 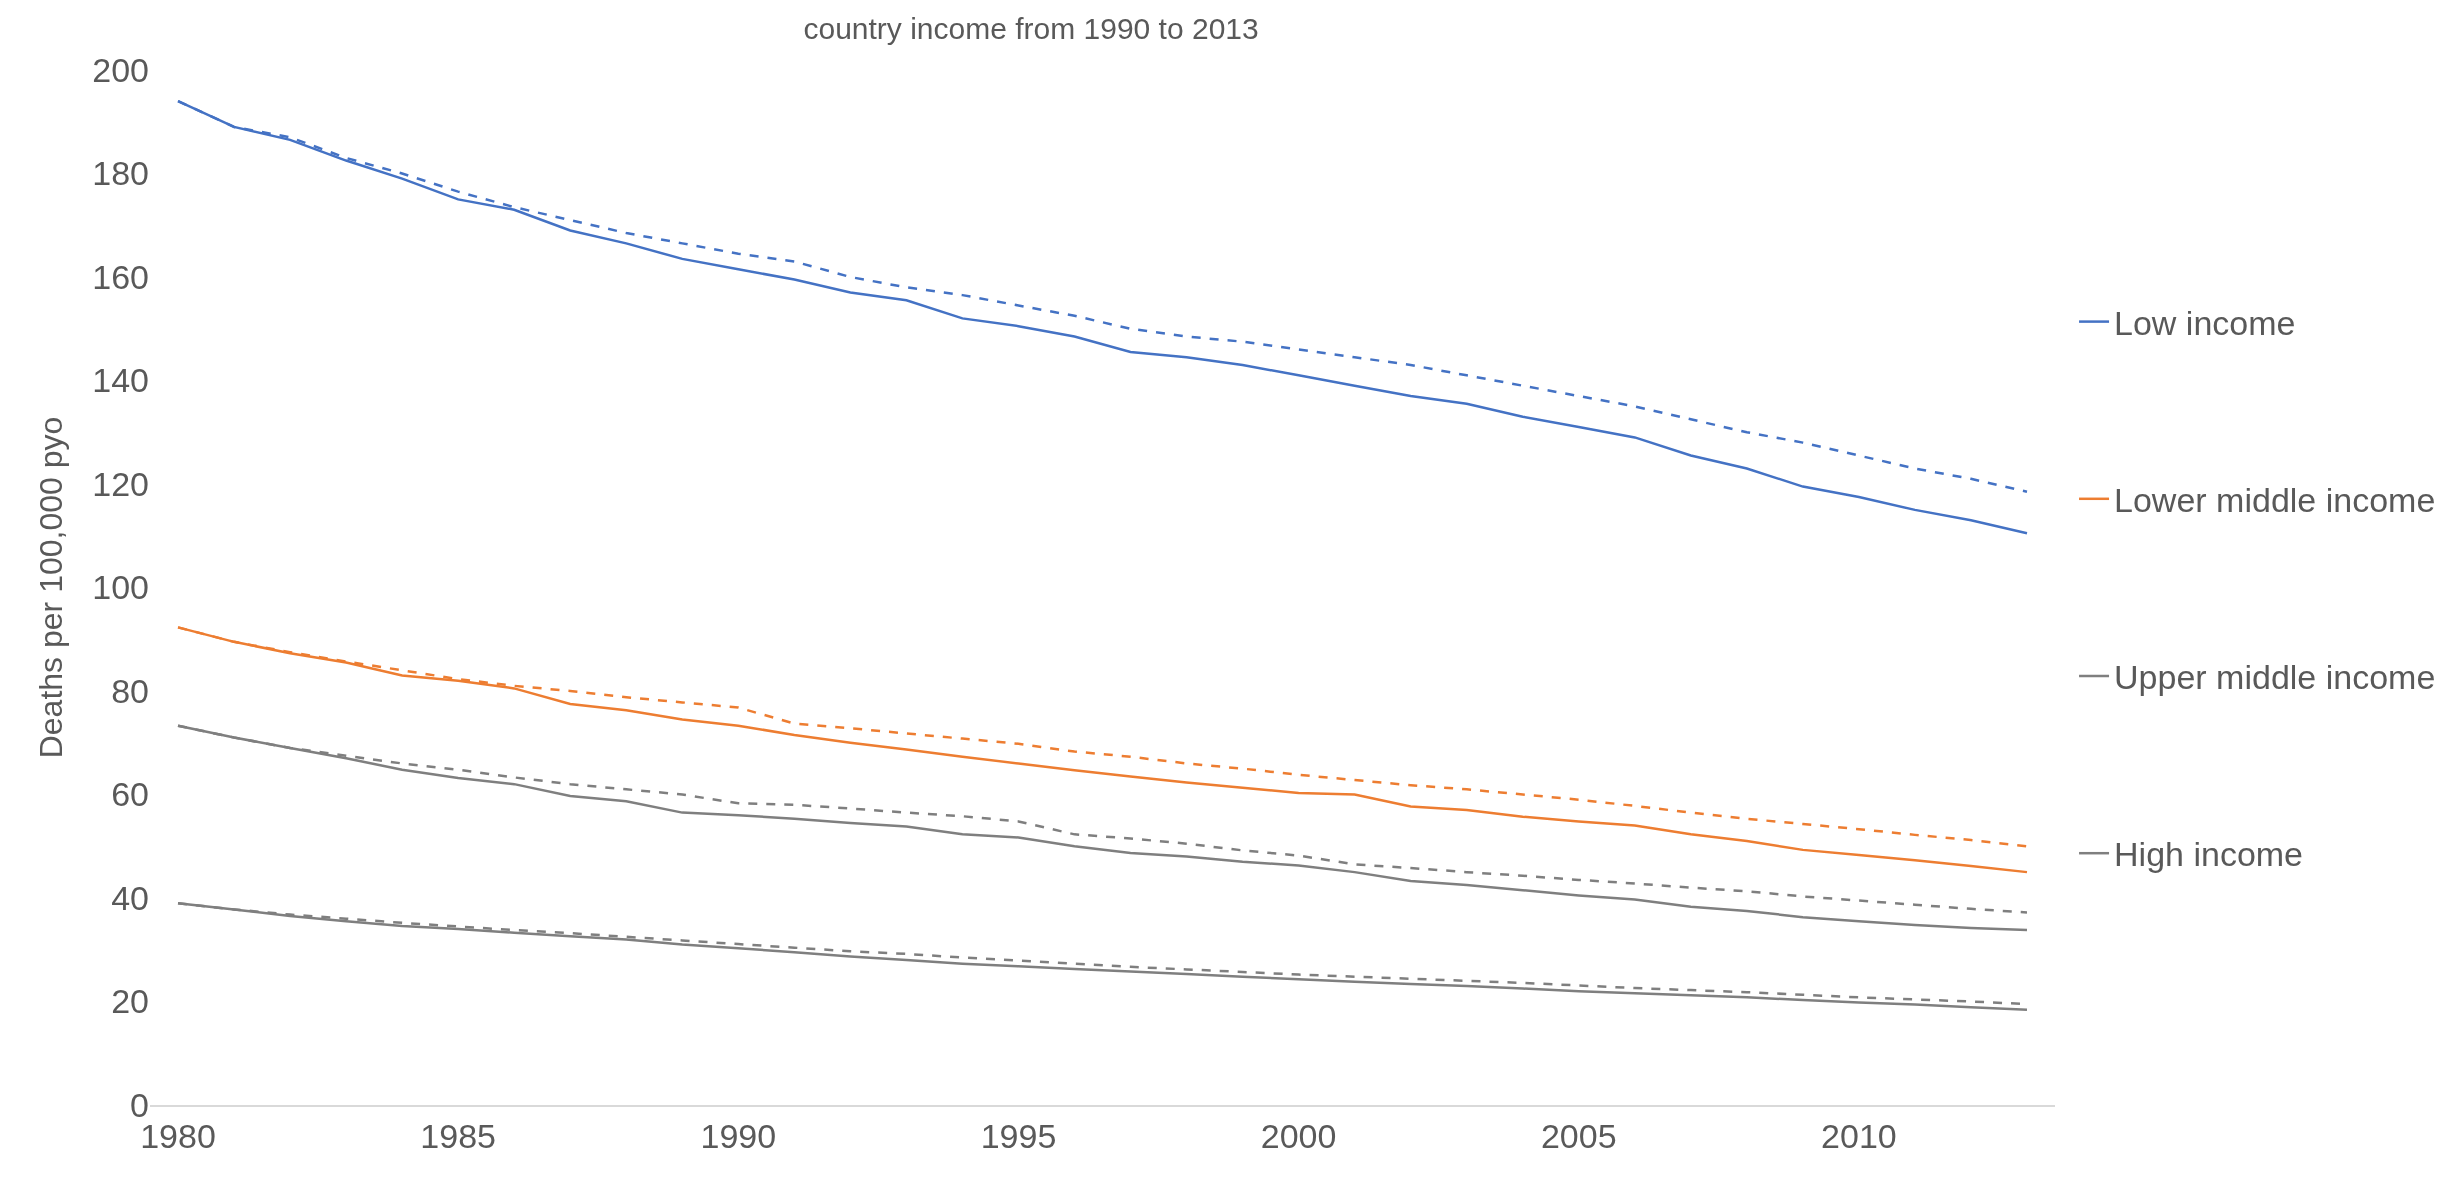 What do you see at coordinates (130, 794) in the screenshot?
I see `y-tick-label: 60` at bounding box center [130, 794].